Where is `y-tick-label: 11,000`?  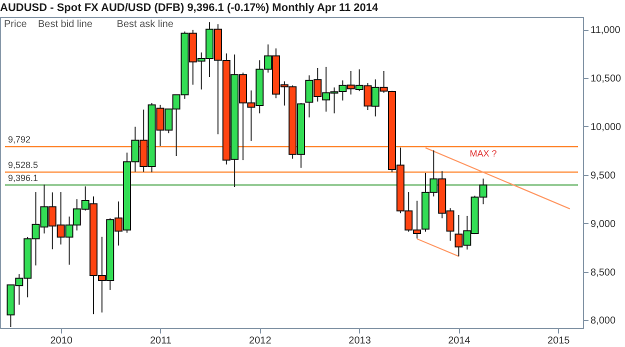 y-tick-label: 11,000 is located at coordinates (605, 30).